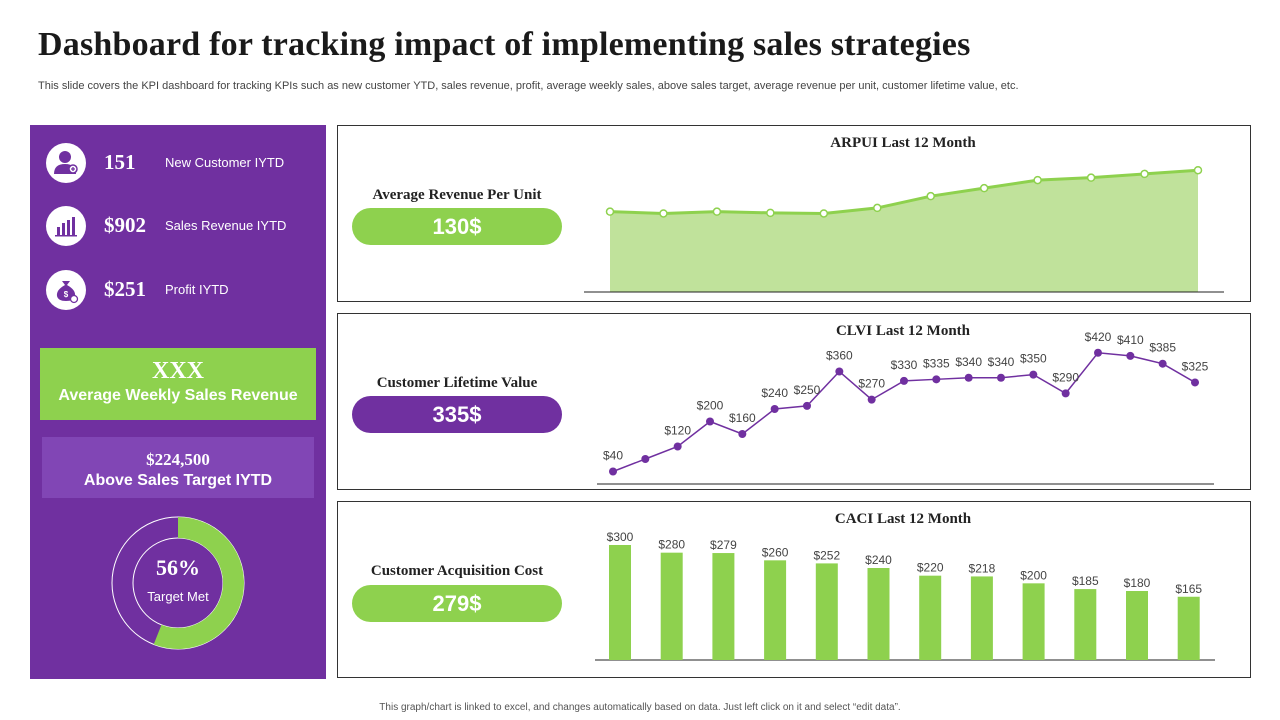  I want to click on above-target-label: Above Sales Target IYTD, so click(178, 480).